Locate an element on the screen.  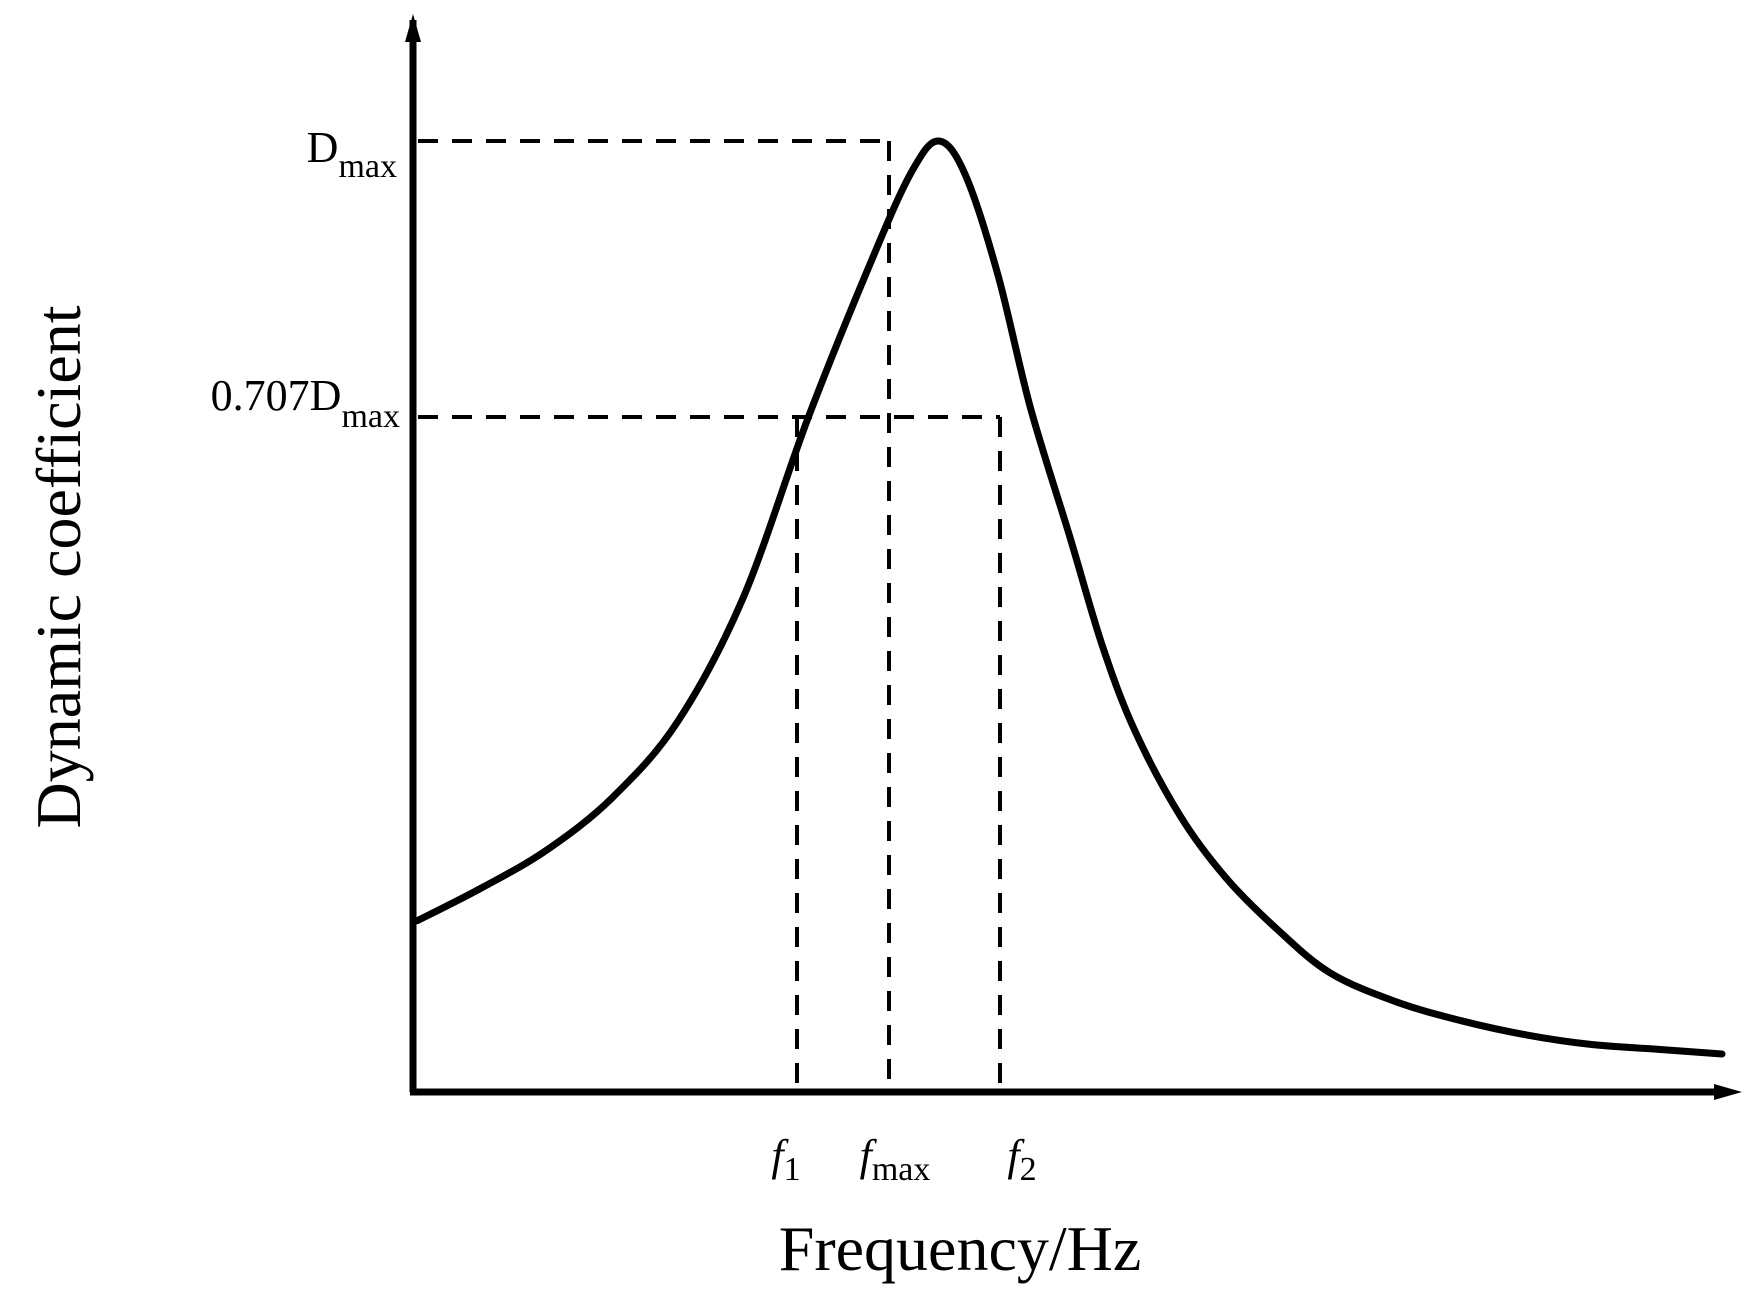
x-tick-fmax: fmax is located at coordinates (895, 1159).